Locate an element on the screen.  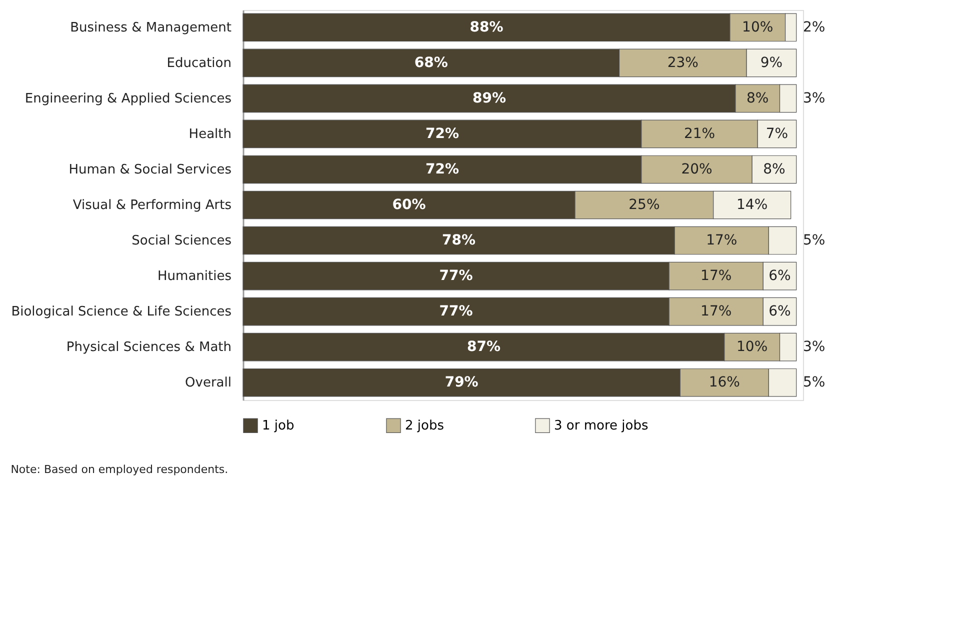
data-label: 20% is located at coordinates (696, 169).